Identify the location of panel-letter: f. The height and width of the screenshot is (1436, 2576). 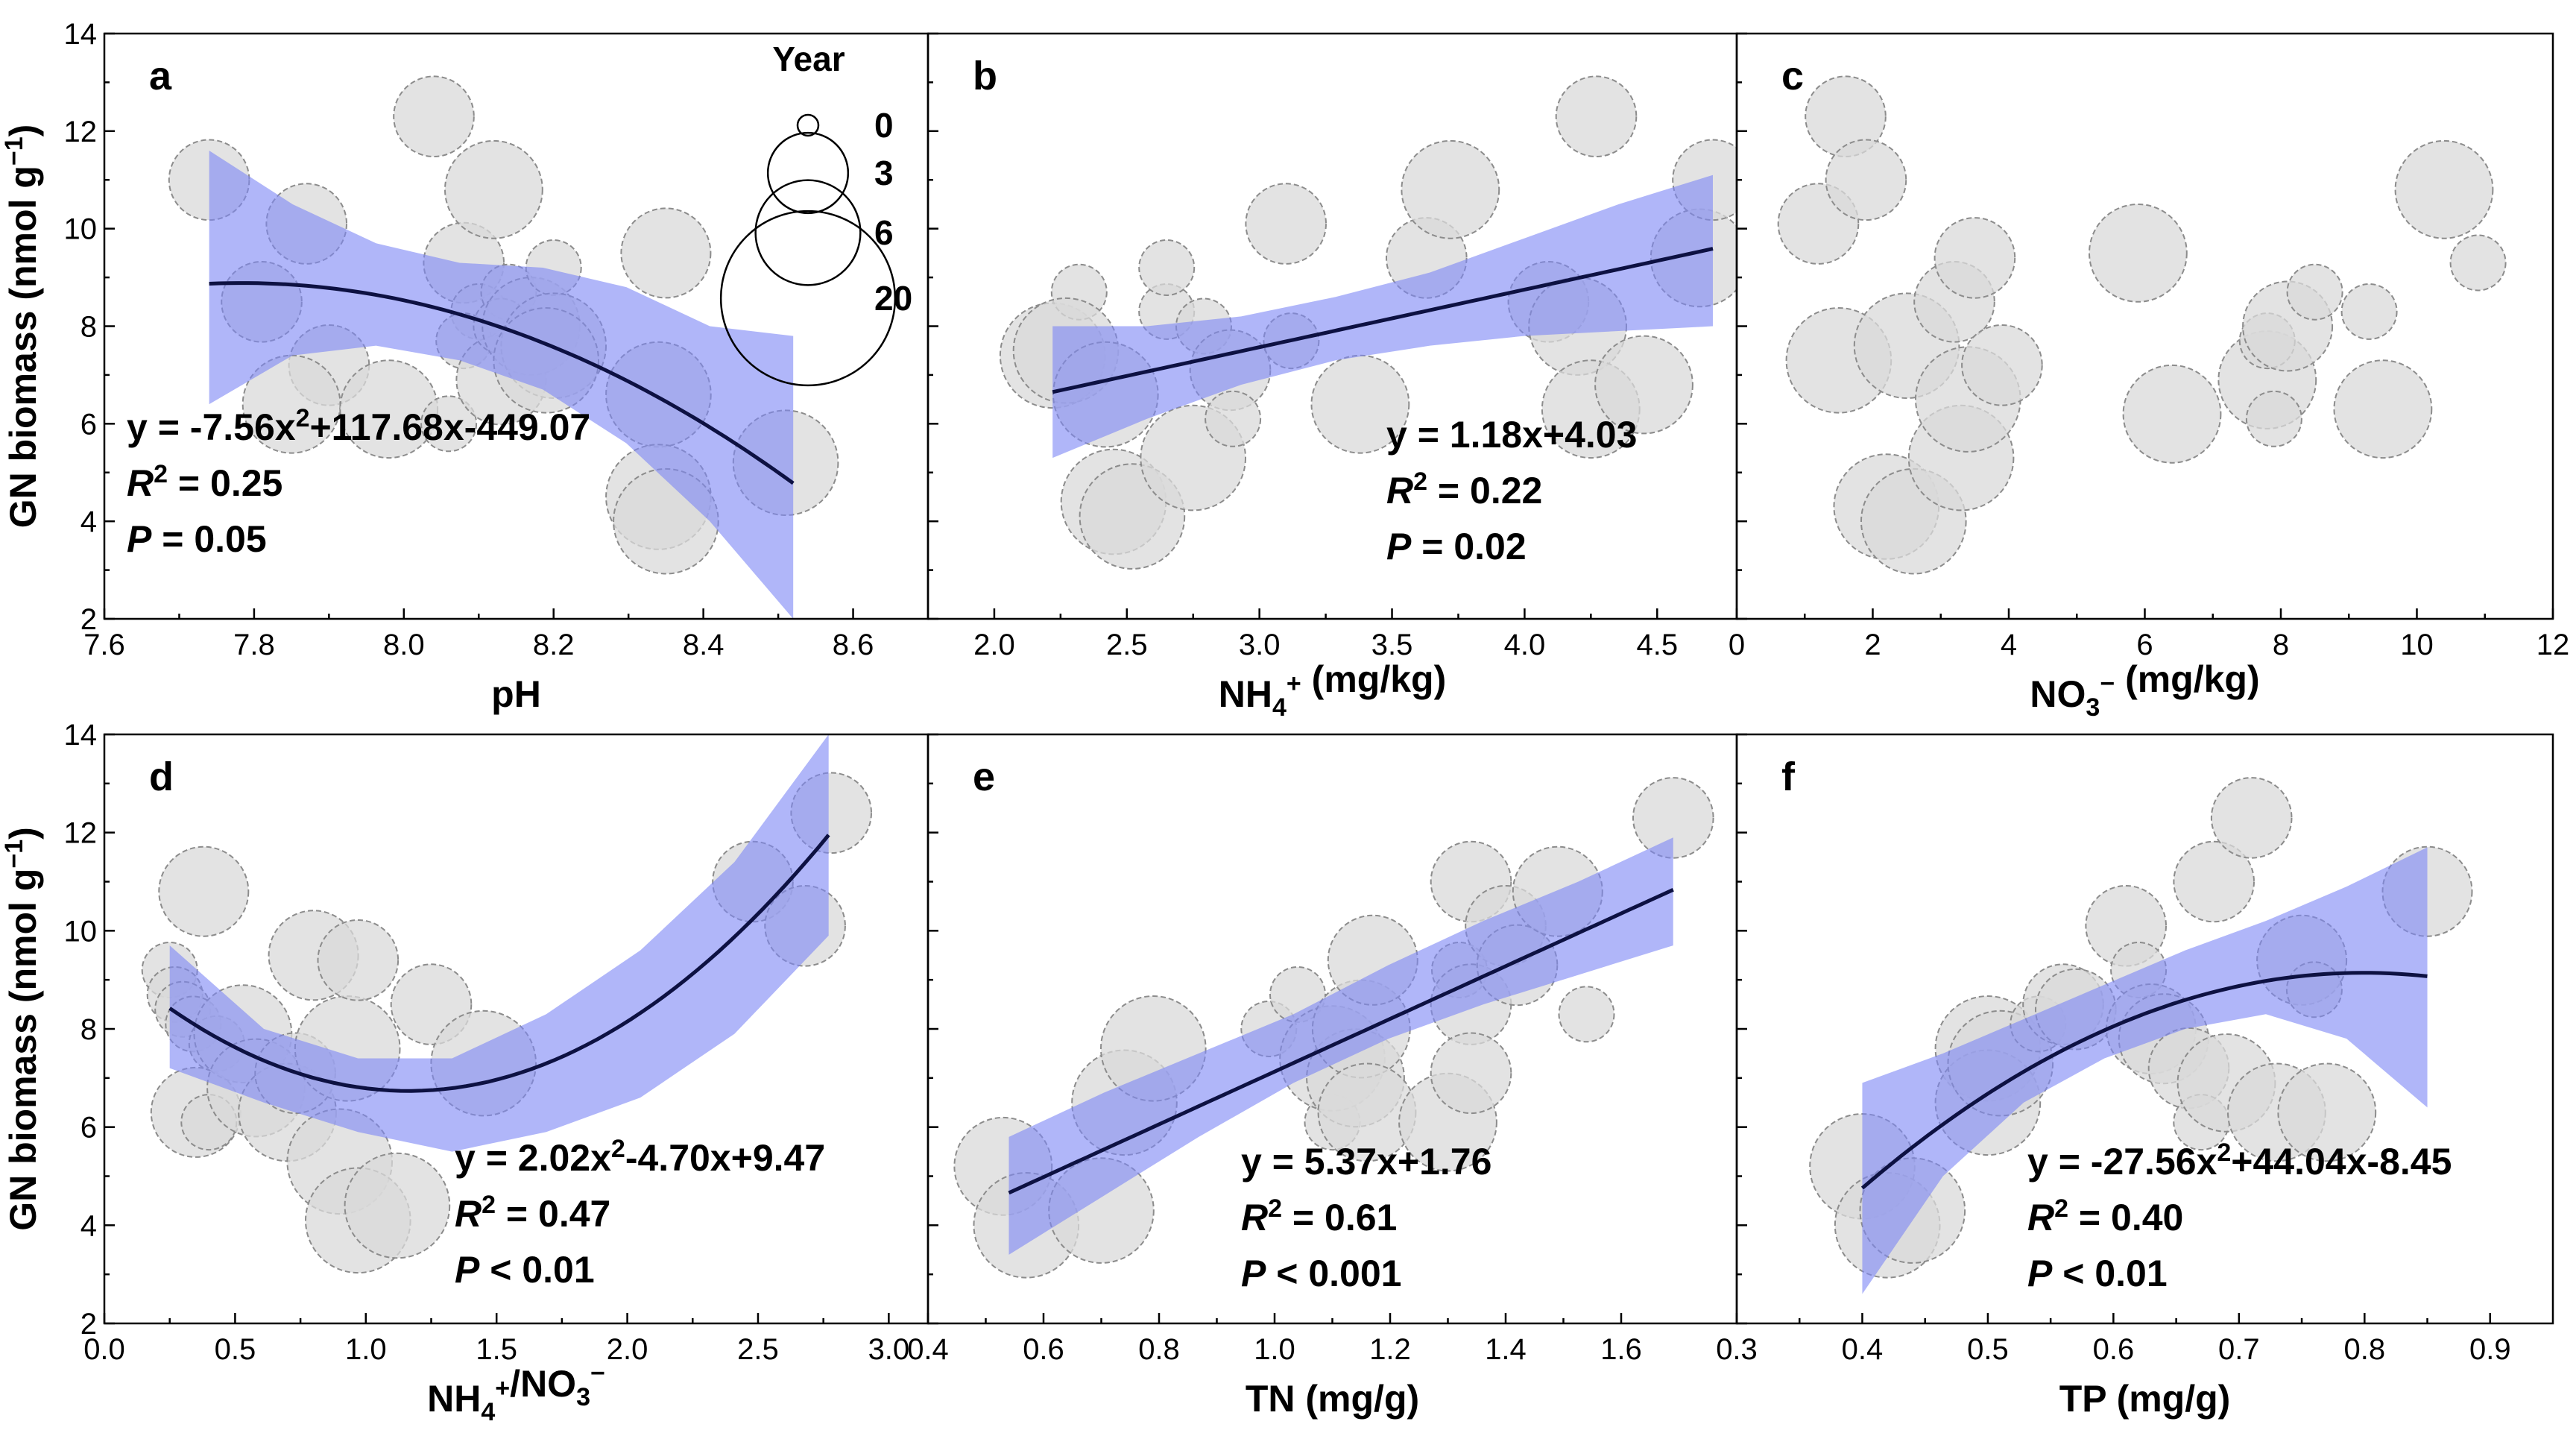
(1789, 777).